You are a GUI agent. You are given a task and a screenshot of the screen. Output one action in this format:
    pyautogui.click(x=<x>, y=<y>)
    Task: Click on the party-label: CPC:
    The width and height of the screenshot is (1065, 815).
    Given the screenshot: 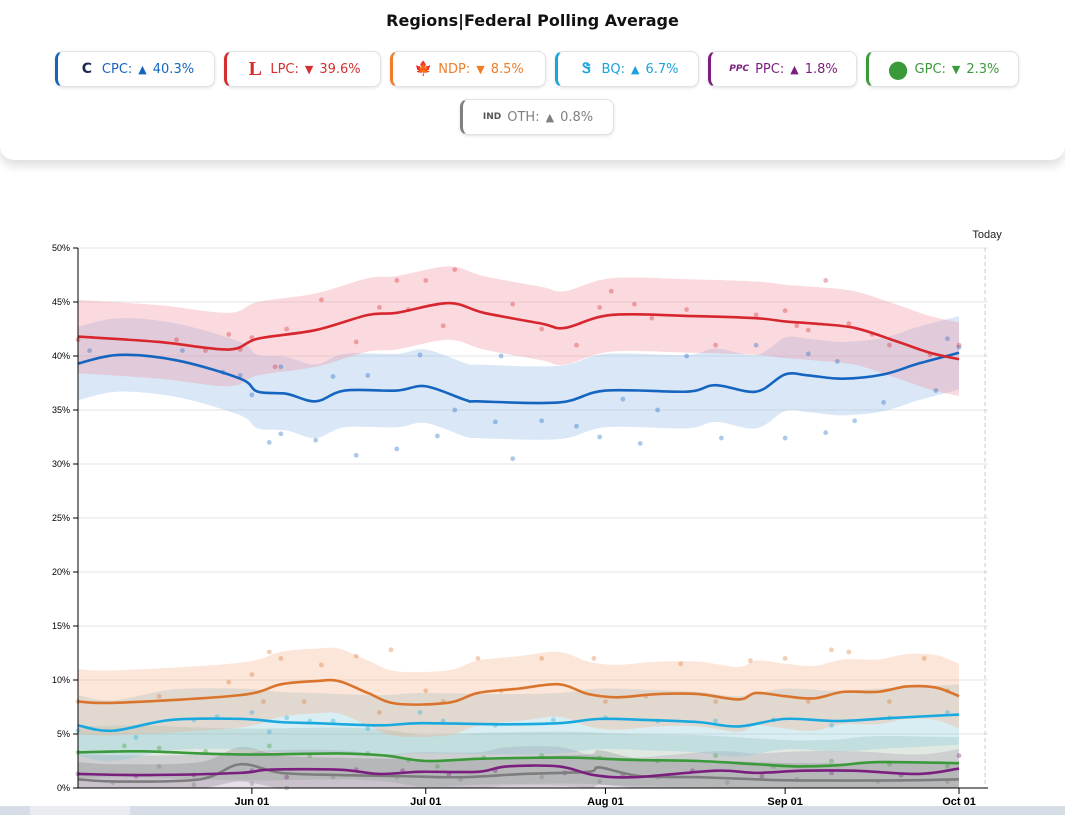 What is the action you would take?
    pyautogui.click(x=117, y=69)
    